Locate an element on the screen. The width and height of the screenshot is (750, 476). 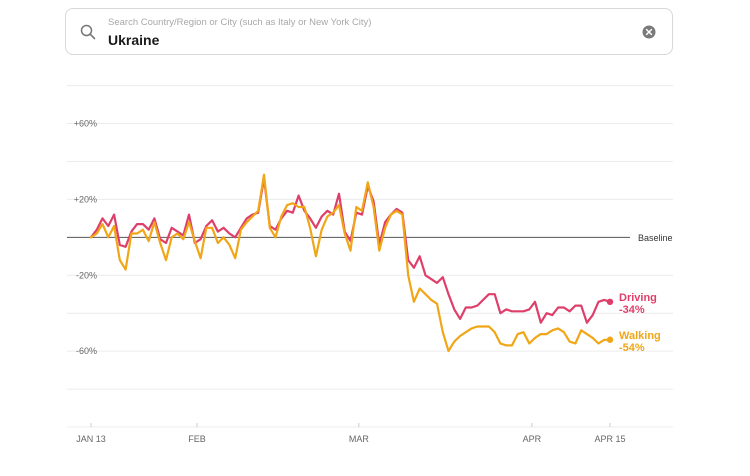
y-tick-label: +60% is located at coordinates (85, 124).